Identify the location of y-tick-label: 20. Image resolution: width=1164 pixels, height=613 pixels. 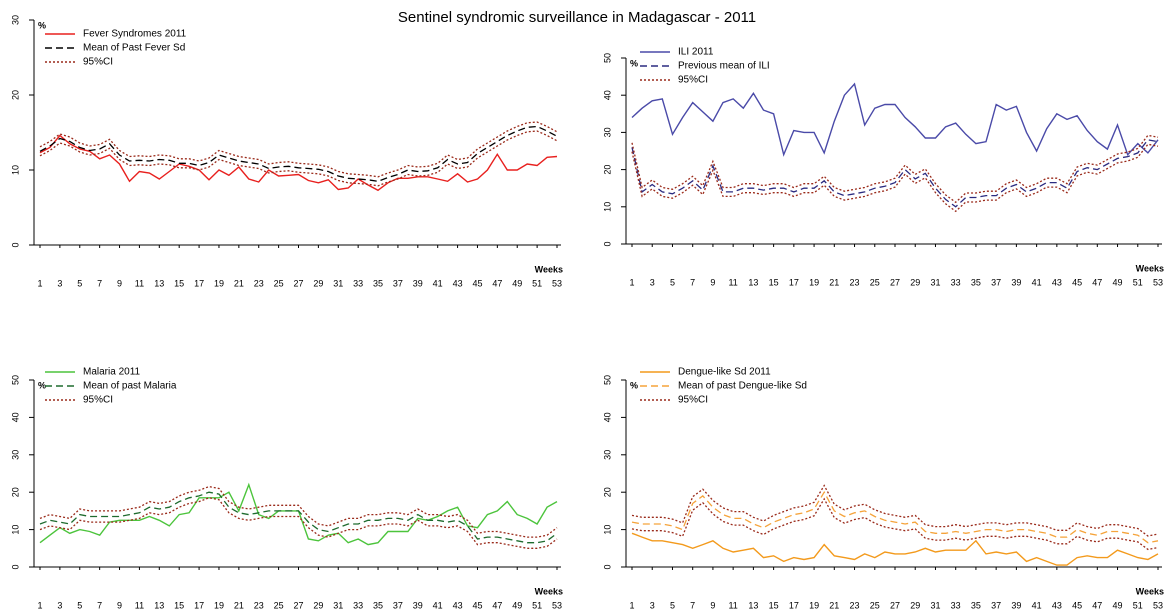
(607, 492).